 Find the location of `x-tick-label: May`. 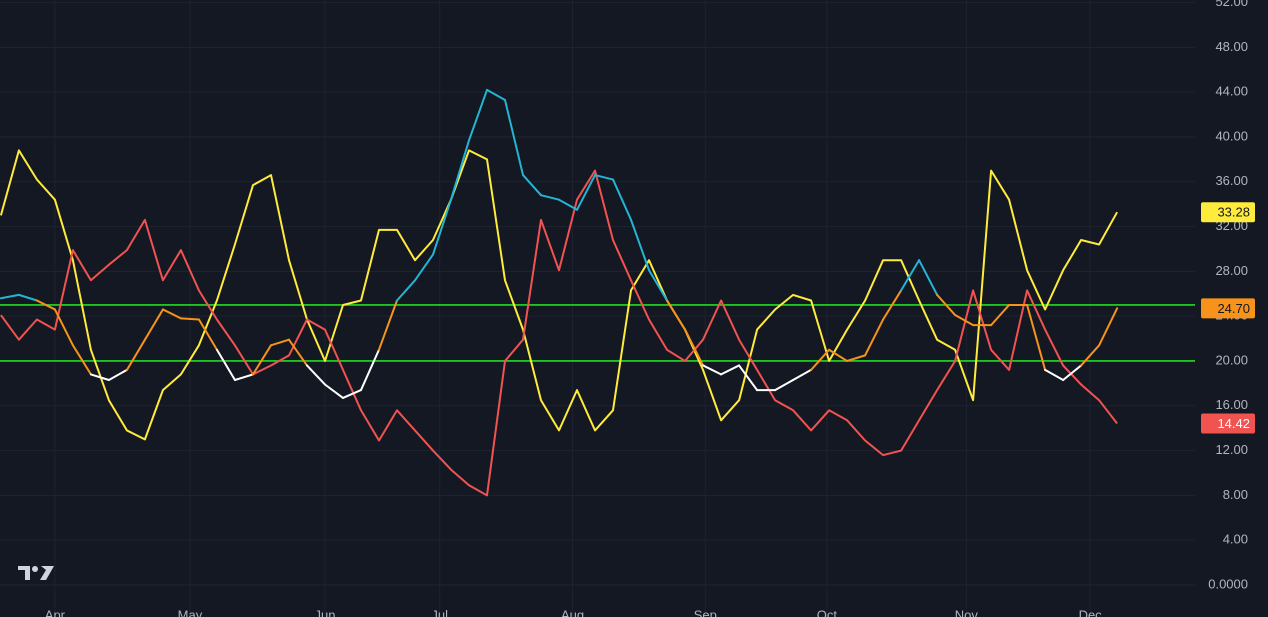

x-tick-label: May is located at coordinates (190, 612).